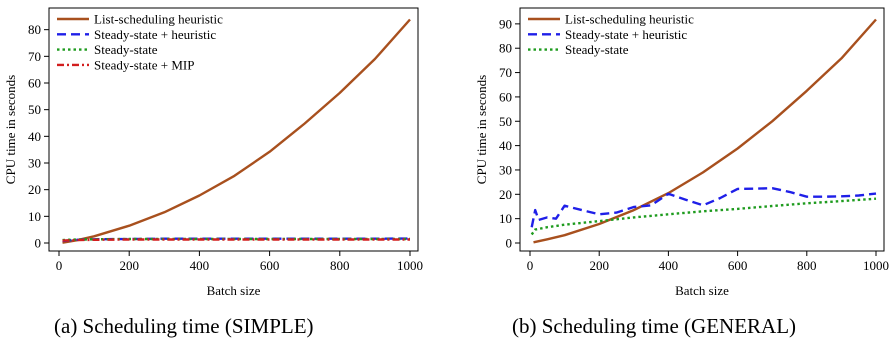 This screenshot has height=348, width=896. Describe the element at coordinates (654, 326) in the screenshot. I see `caption-b: (b) Scheduling time (GENERAL)` at that location.